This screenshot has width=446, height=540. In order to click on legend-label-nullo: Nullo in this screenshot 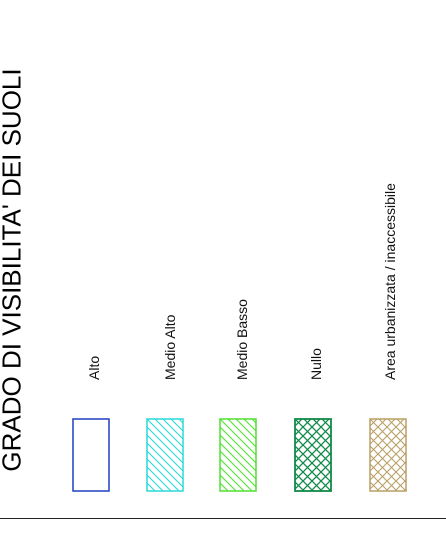, I will do `click(316, 364)`.